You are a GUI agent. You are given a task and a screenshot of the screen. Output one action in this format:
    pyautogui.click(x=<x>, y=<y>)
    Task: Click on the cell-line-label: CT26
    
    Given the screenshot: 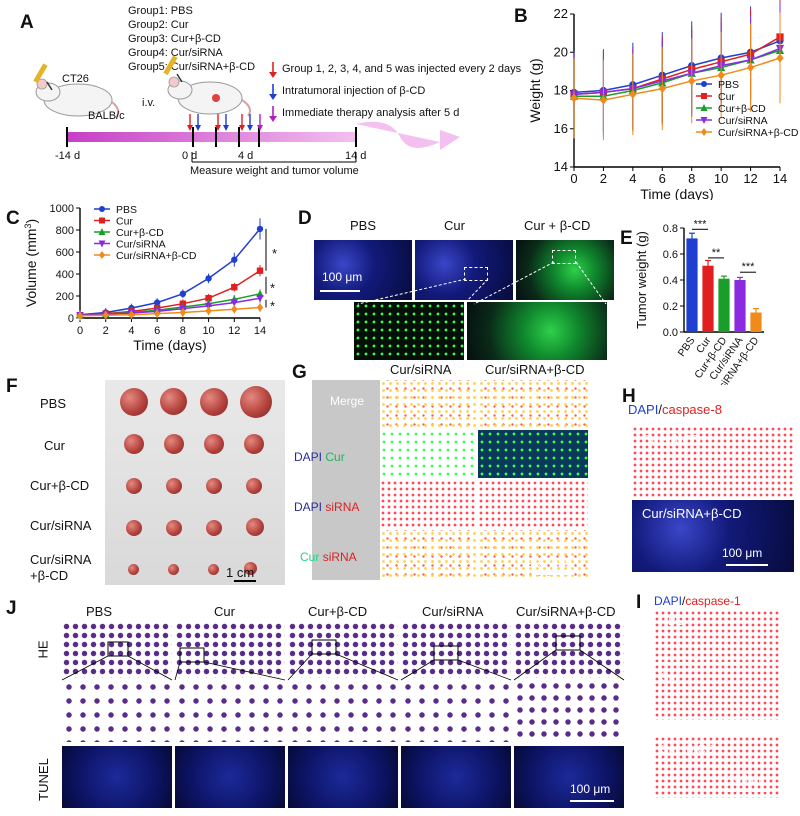 What is the action you would take?
    pyautogui.click(x=75, y=79)
    